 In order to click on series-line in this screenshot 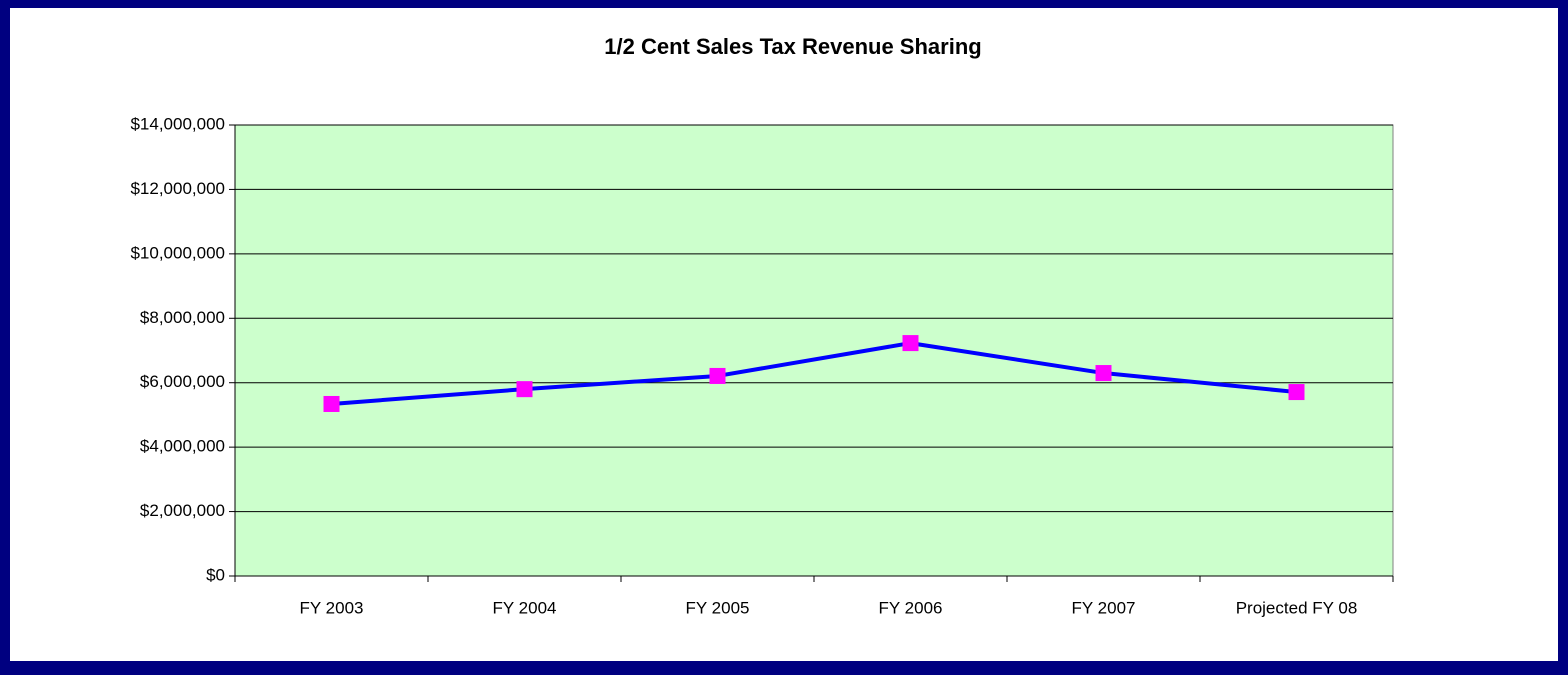, I will do `click(814, 373)`.